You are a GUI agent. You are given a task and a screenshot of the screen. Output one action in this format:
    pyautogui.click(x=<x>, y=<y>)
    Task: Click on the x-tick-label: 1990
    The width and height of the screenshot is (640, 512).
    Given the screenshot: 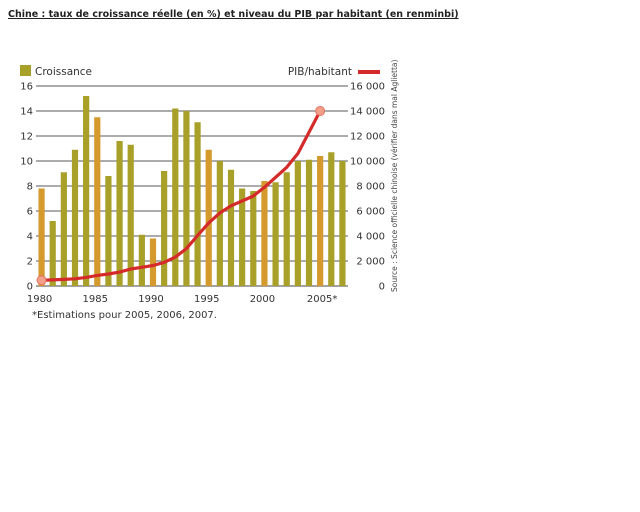 What is the action you would take?
    pyautogui.click(x=150, y=299)
    